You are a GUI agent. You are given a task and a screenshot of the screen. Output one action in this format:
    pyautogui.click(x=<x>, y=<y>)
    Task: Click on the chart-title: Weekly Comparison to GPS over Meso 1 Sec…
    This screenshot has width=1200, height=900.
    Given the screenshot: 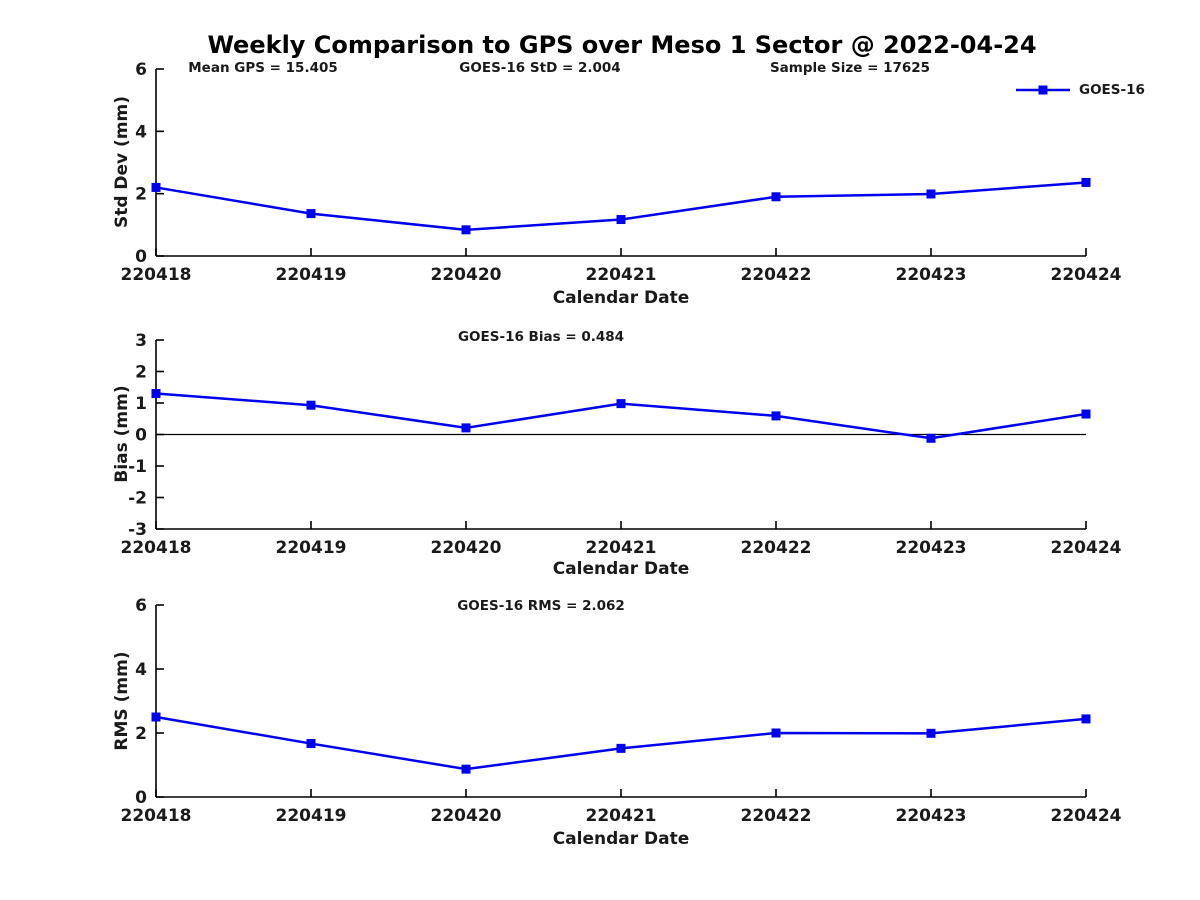 What is the action you would take?
    pyautogui.click(x=622, y=45)
    